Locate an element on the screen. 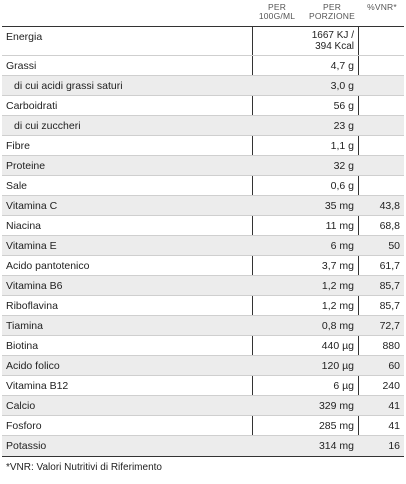  per-portion-value: 32 g is located at coordinates (343, 166).